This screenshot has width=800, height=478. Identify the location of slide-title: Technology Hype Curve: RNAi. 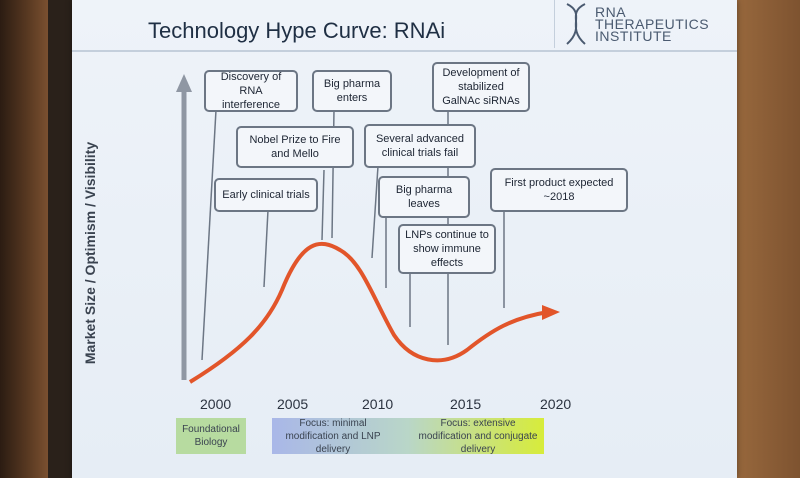
(297, 30).